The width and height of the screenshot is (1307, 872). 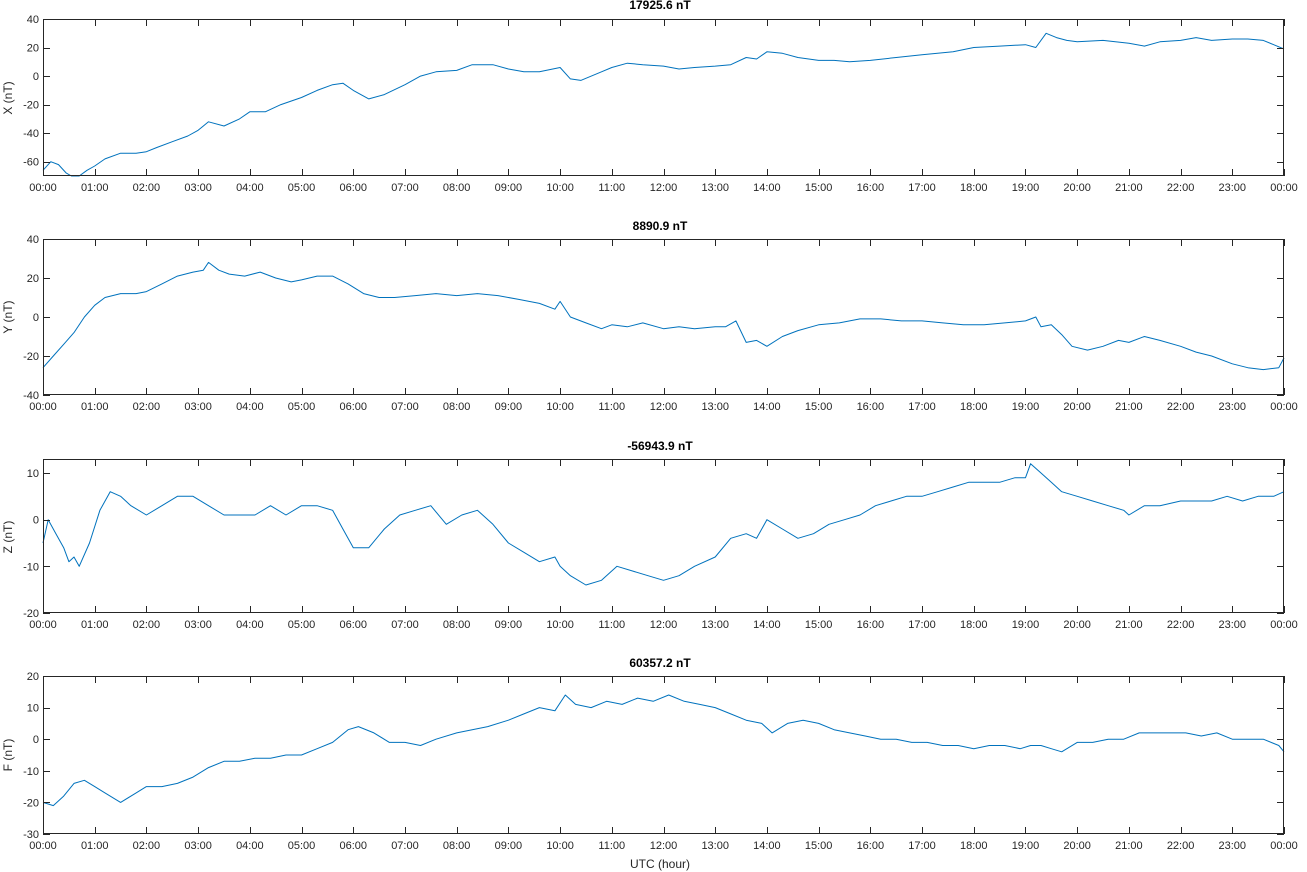 I want to click on panel-x-title: 17925.6 nT, so click(x=660, y=6).